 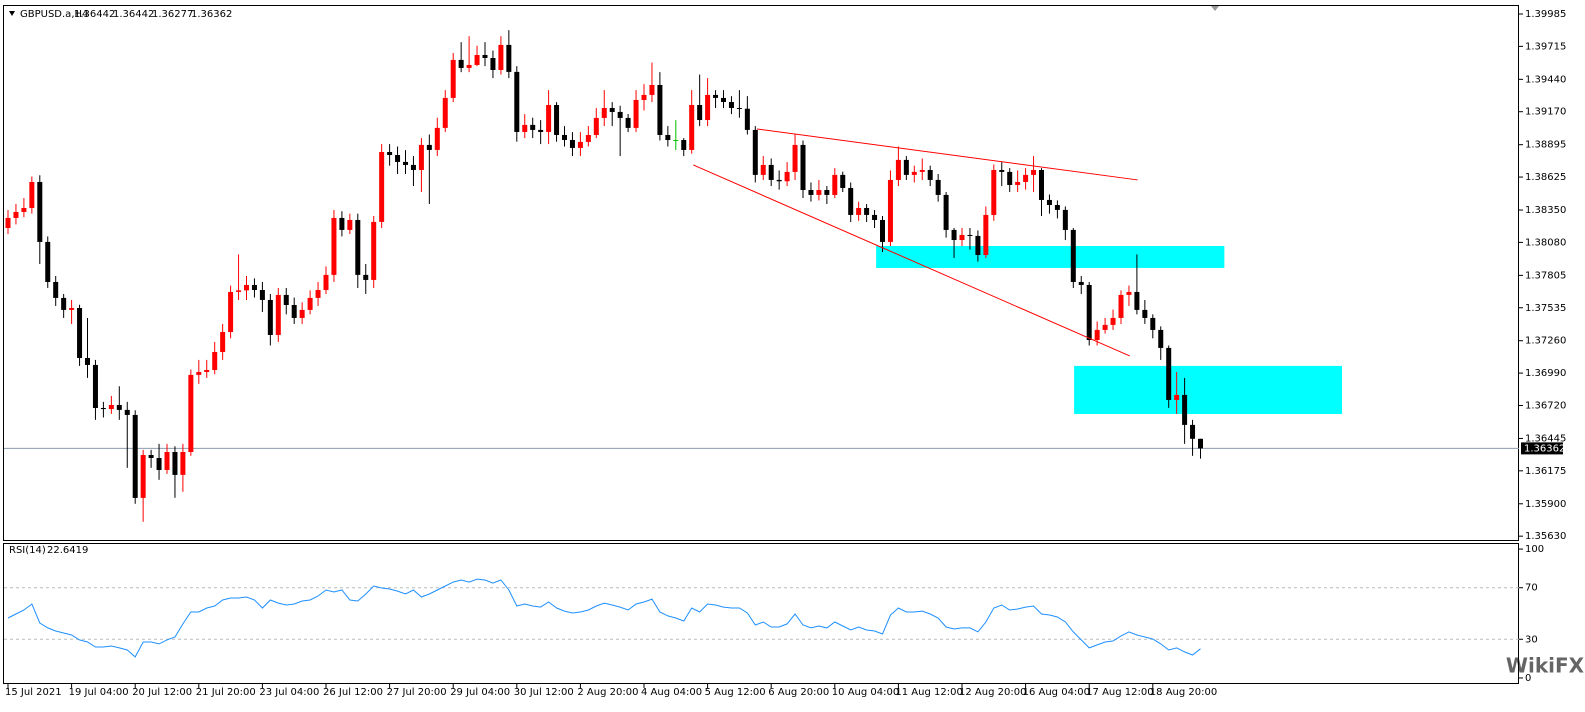 What do you see at coordinates (544, 692) in the screenshot?
I see `x-tick-label: 30 Jul 12:00` at bounding box center [544, 692].